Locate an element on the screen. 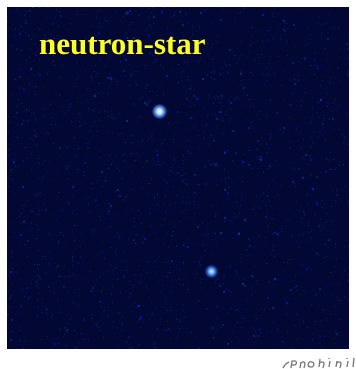 The image size is (356, 369). cropped-credit-lettering is located at coordinates (318, 363).